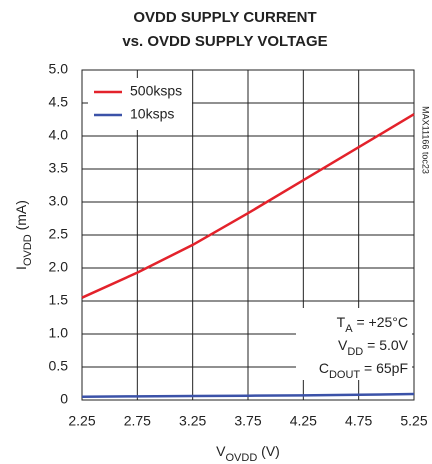  What do you see at coordinates (21, 217) in the screenshot?
I see `y-axis-label-rest: (mA)` at bounding box center [21, 217].